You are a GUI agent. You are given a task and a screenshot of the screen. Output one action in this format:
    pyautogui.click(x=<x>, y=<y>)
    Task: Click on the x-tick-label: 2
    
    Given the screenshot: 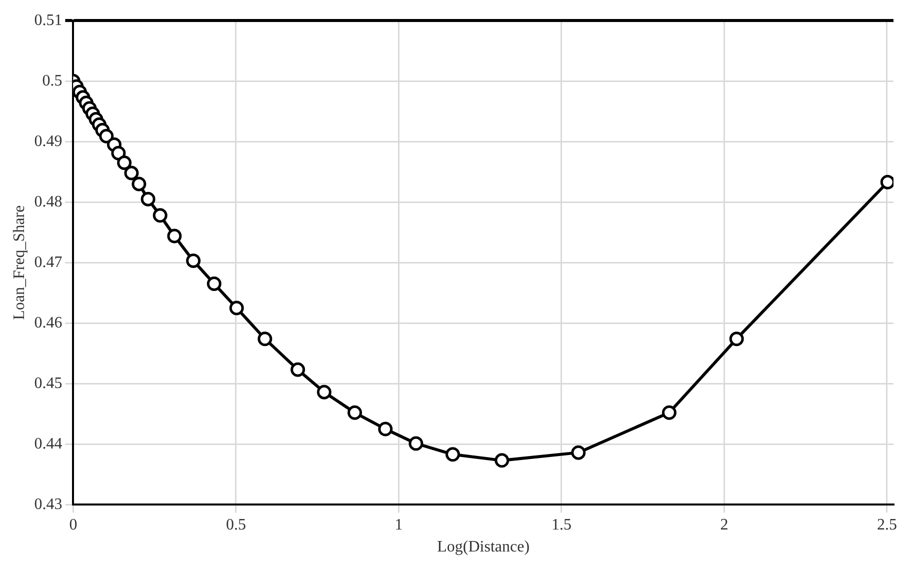 What is the action you would take?
    pyautogui.click(x=724, y=525)
    